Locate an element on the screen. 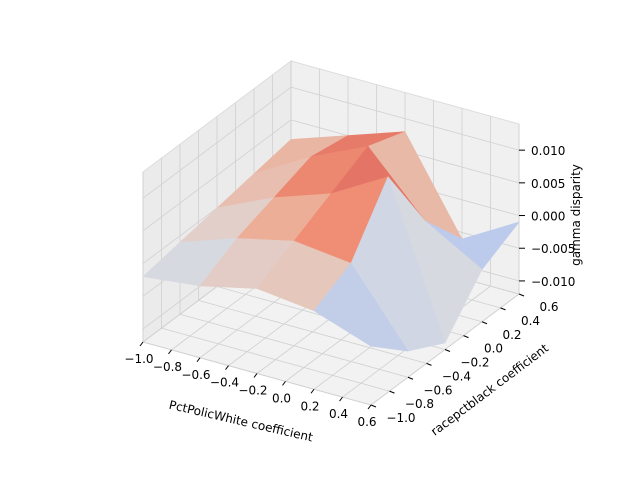 This screenshot has width=640, height=480. x-axis-label: PctPolicWhite coefficient is located at coordinates (241, 421).